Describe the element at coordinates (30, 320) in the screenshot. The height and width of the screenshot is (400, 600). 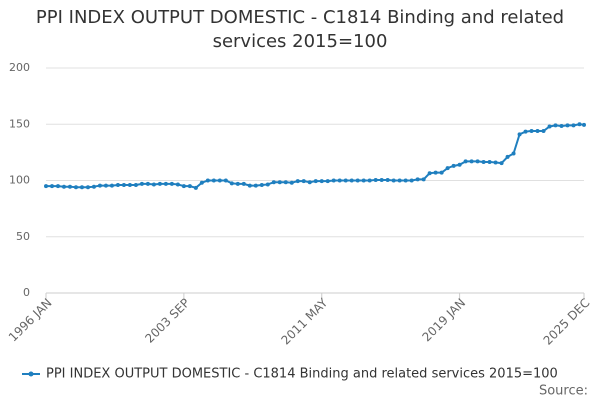
I see `x-tick-label: 1996 JAN` at that location.